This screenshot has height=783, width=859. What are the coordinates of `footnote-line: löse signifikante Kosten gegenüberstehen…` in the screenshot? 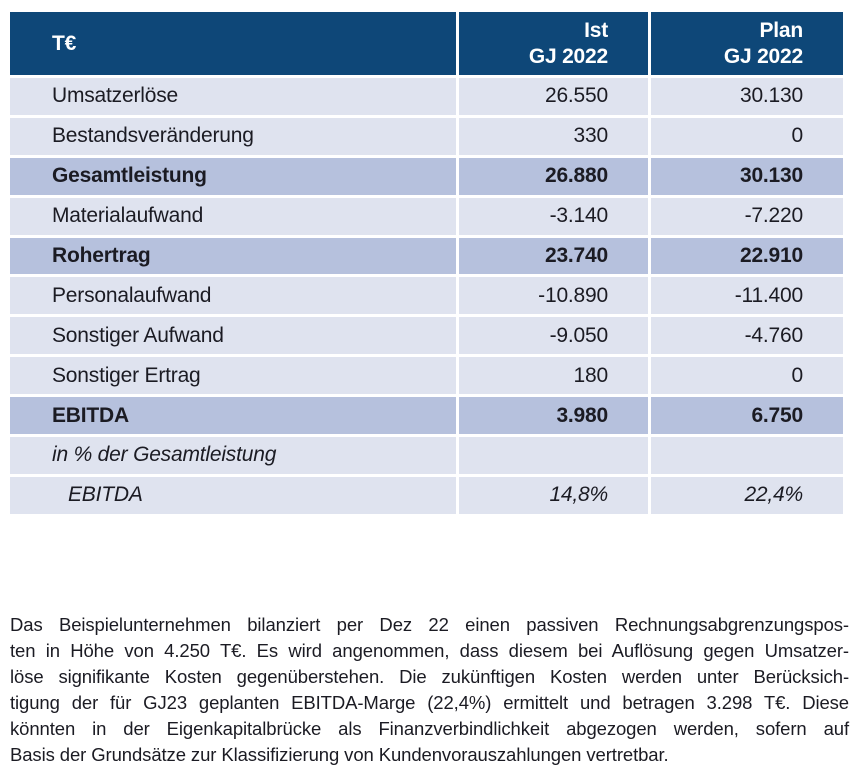 It's located at (429, 676).